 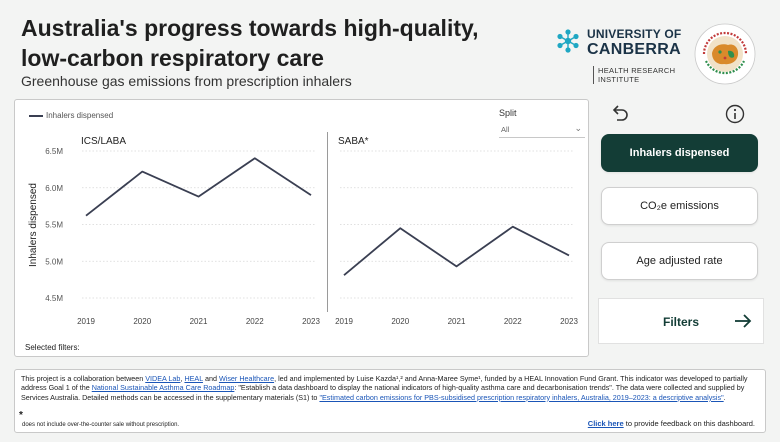 I want to click on co2e-emissions-button: CO₂e emissions, so click(x=679, y=206).